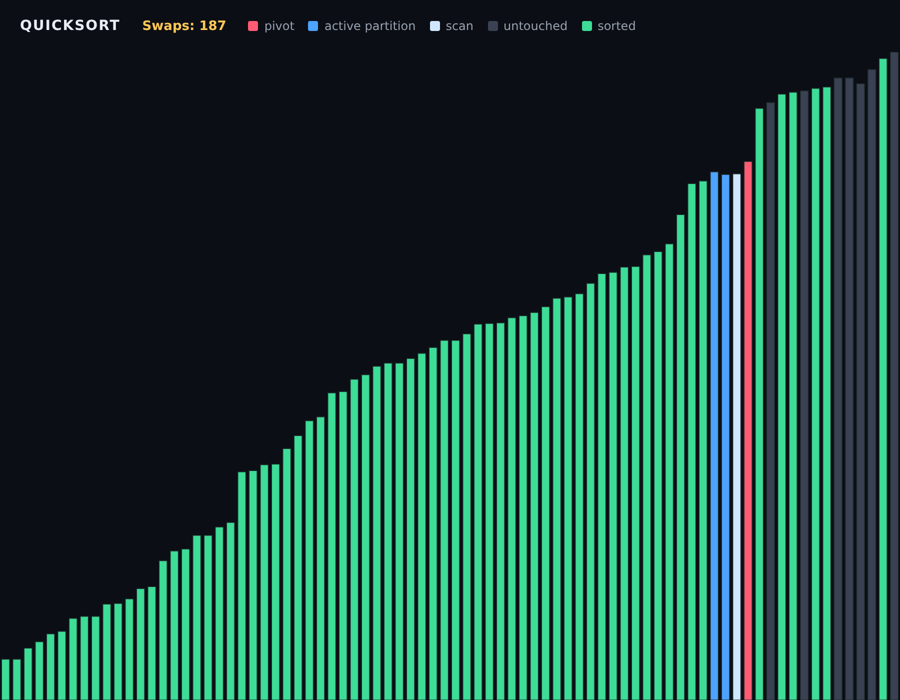  I want to click on legend-label: scan, so click(460, 26).